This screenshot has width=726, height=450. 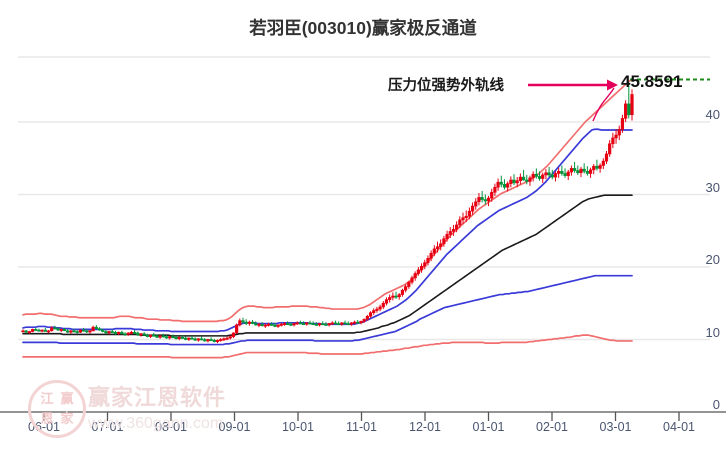 What do you see at coordinates (67, 418) in the screenshot?
I see `seal-char: 家` at bounding box center [67, 418].